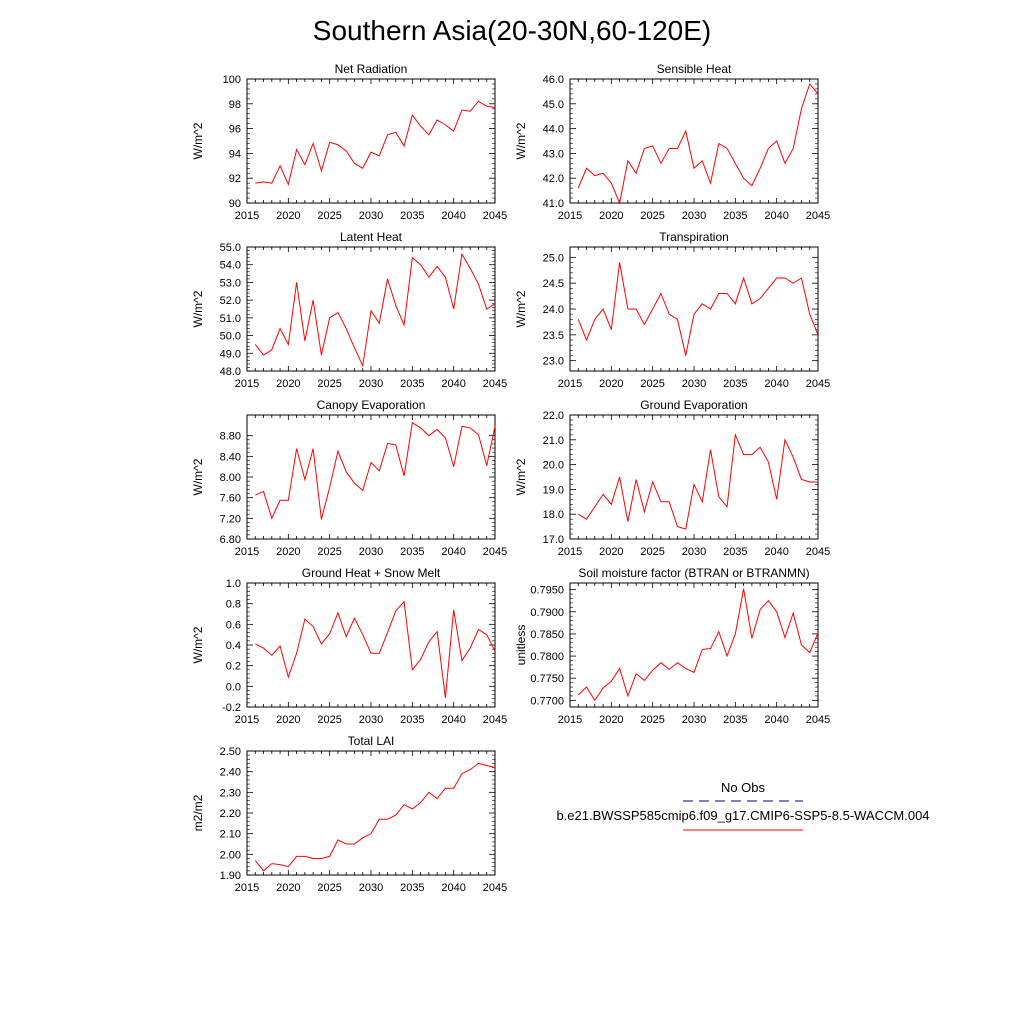  I want to click on y-tick-label: 49.0, so click(230, 354).